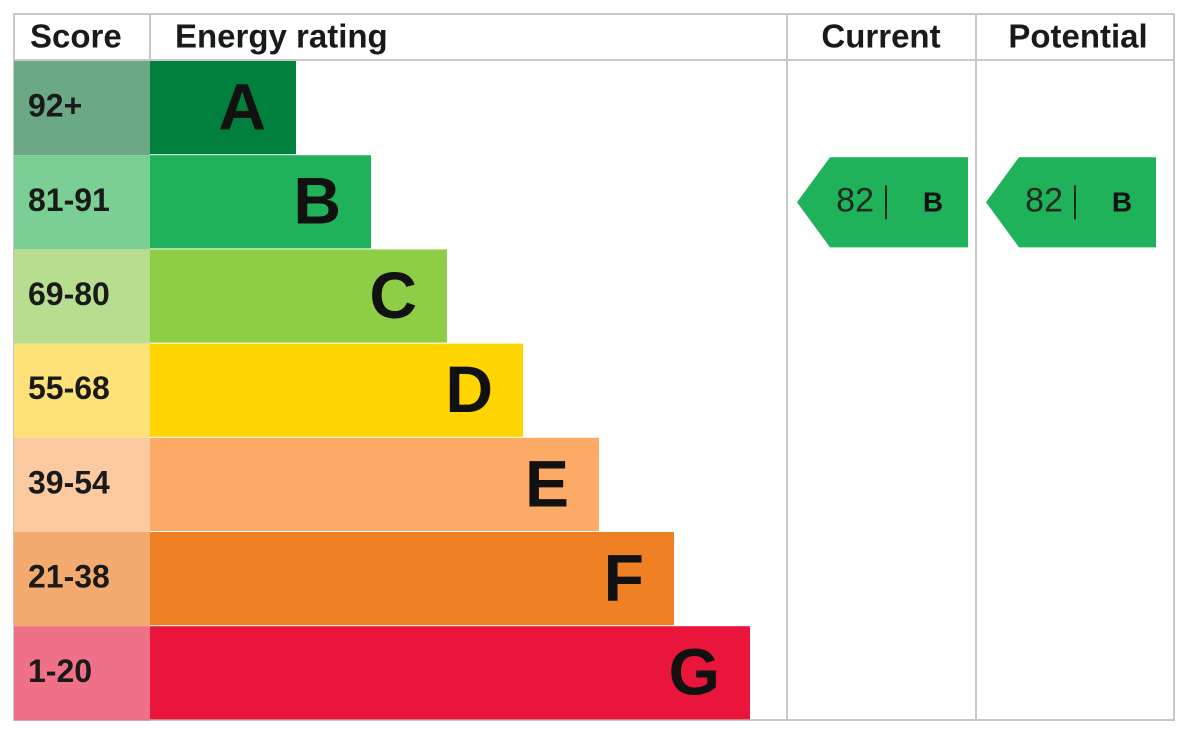 Image resolution: width=1200 pixels, height=747 pixels. Describe the element at coordinates (1122, 202) in the screenshot. I see `potential-letter: B` at that location.